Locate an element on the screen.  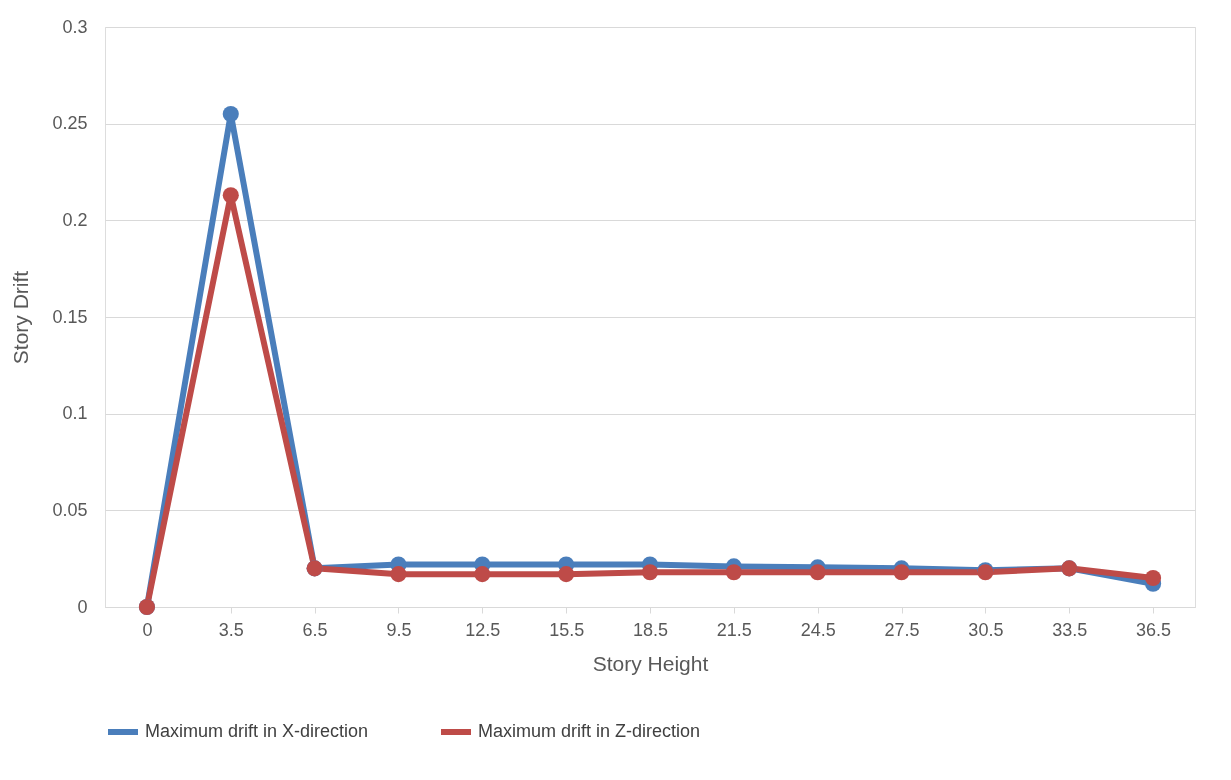
x-tick-label: 6.5 is located at coordinates (315, 629).